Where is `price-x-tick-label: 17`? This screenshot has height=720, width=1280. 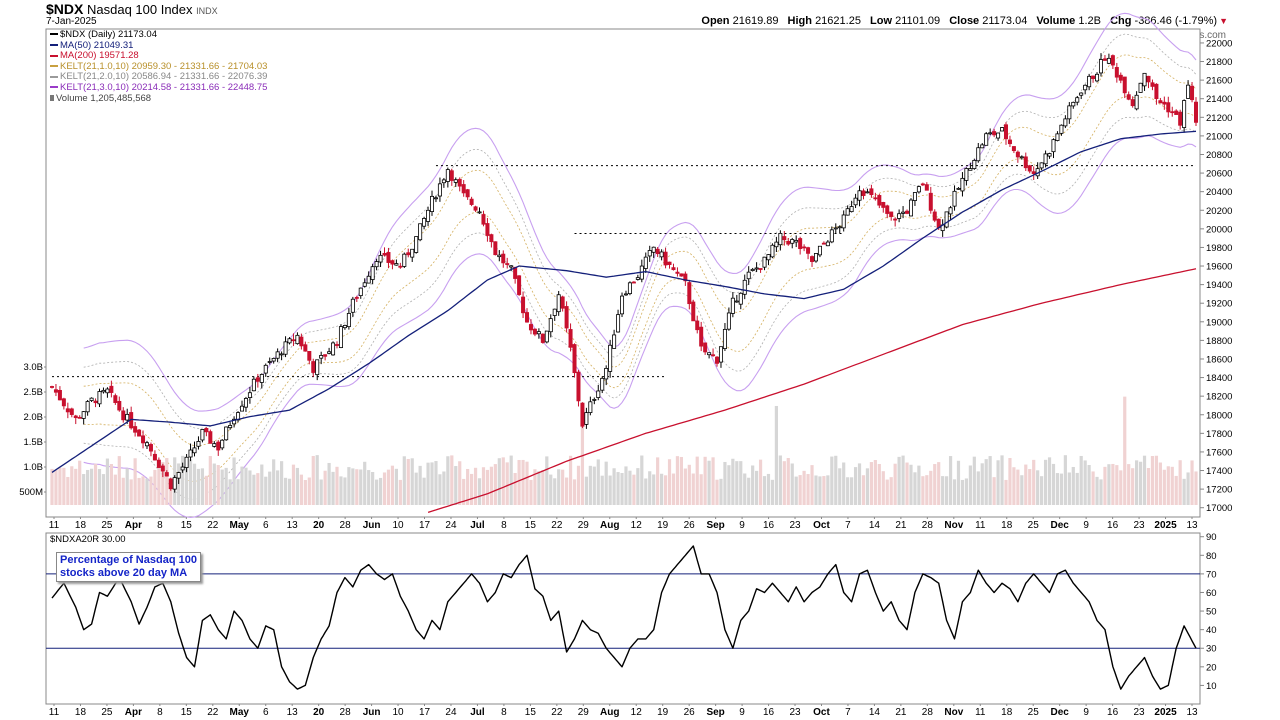 price-x-tick-label: 17 is located at coordinates (425, 525).